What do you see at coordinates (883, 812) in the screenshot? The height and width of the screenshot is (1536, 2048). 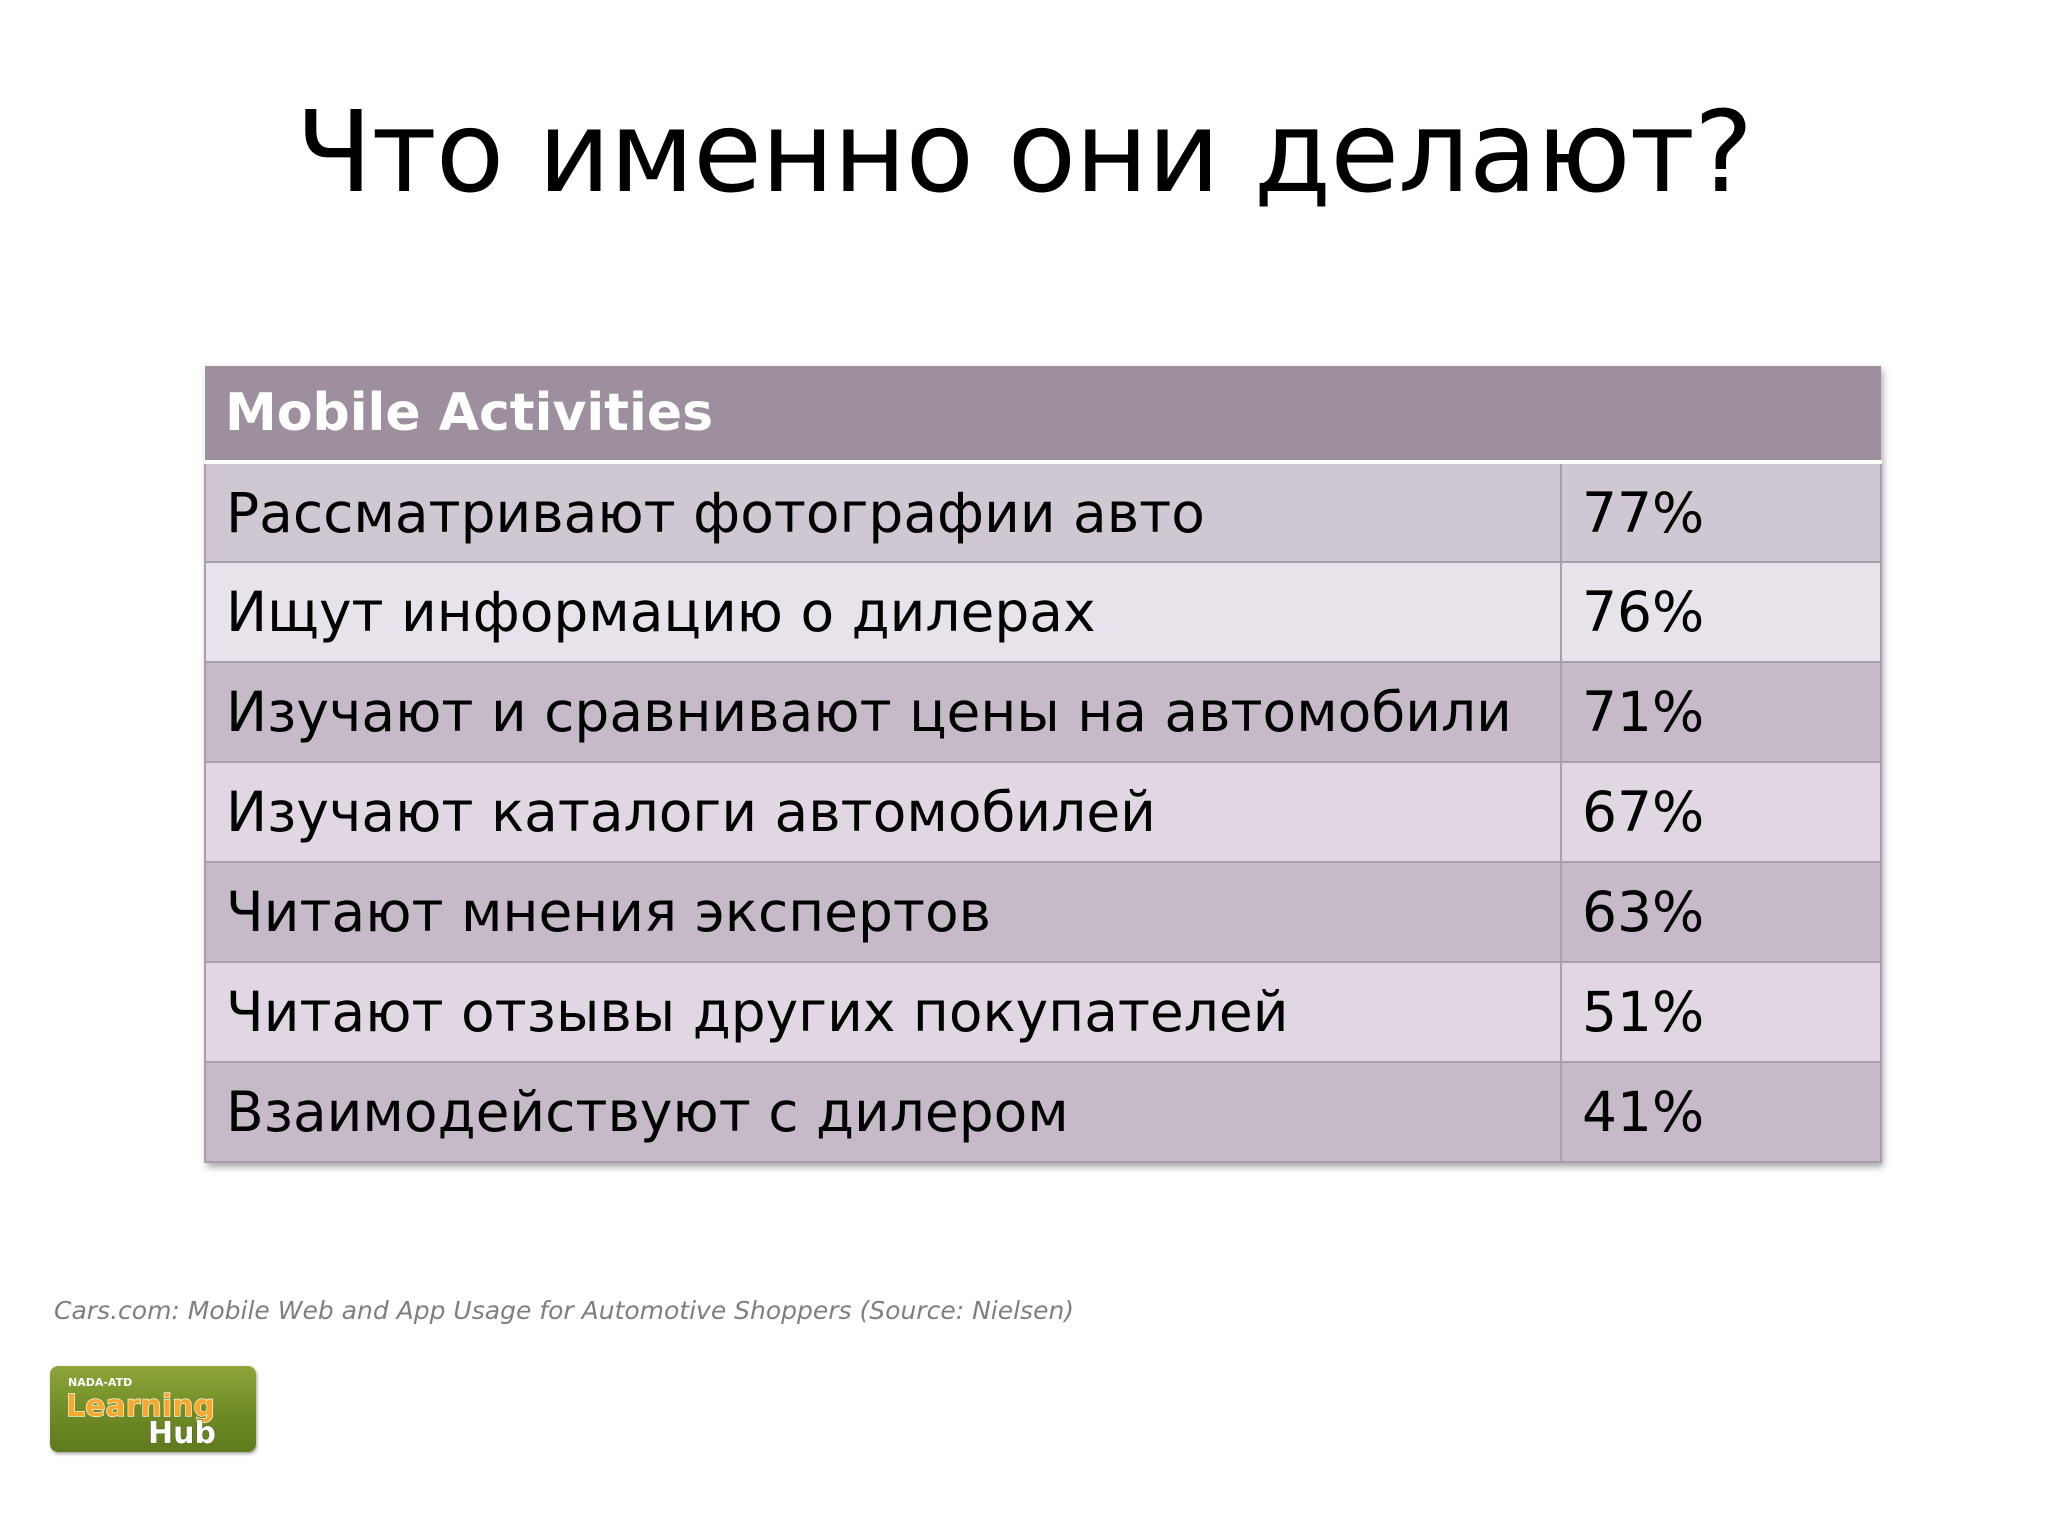 I see `activity-cell: Изучают каталоги автомобилей` at bounding box center [883, 812].